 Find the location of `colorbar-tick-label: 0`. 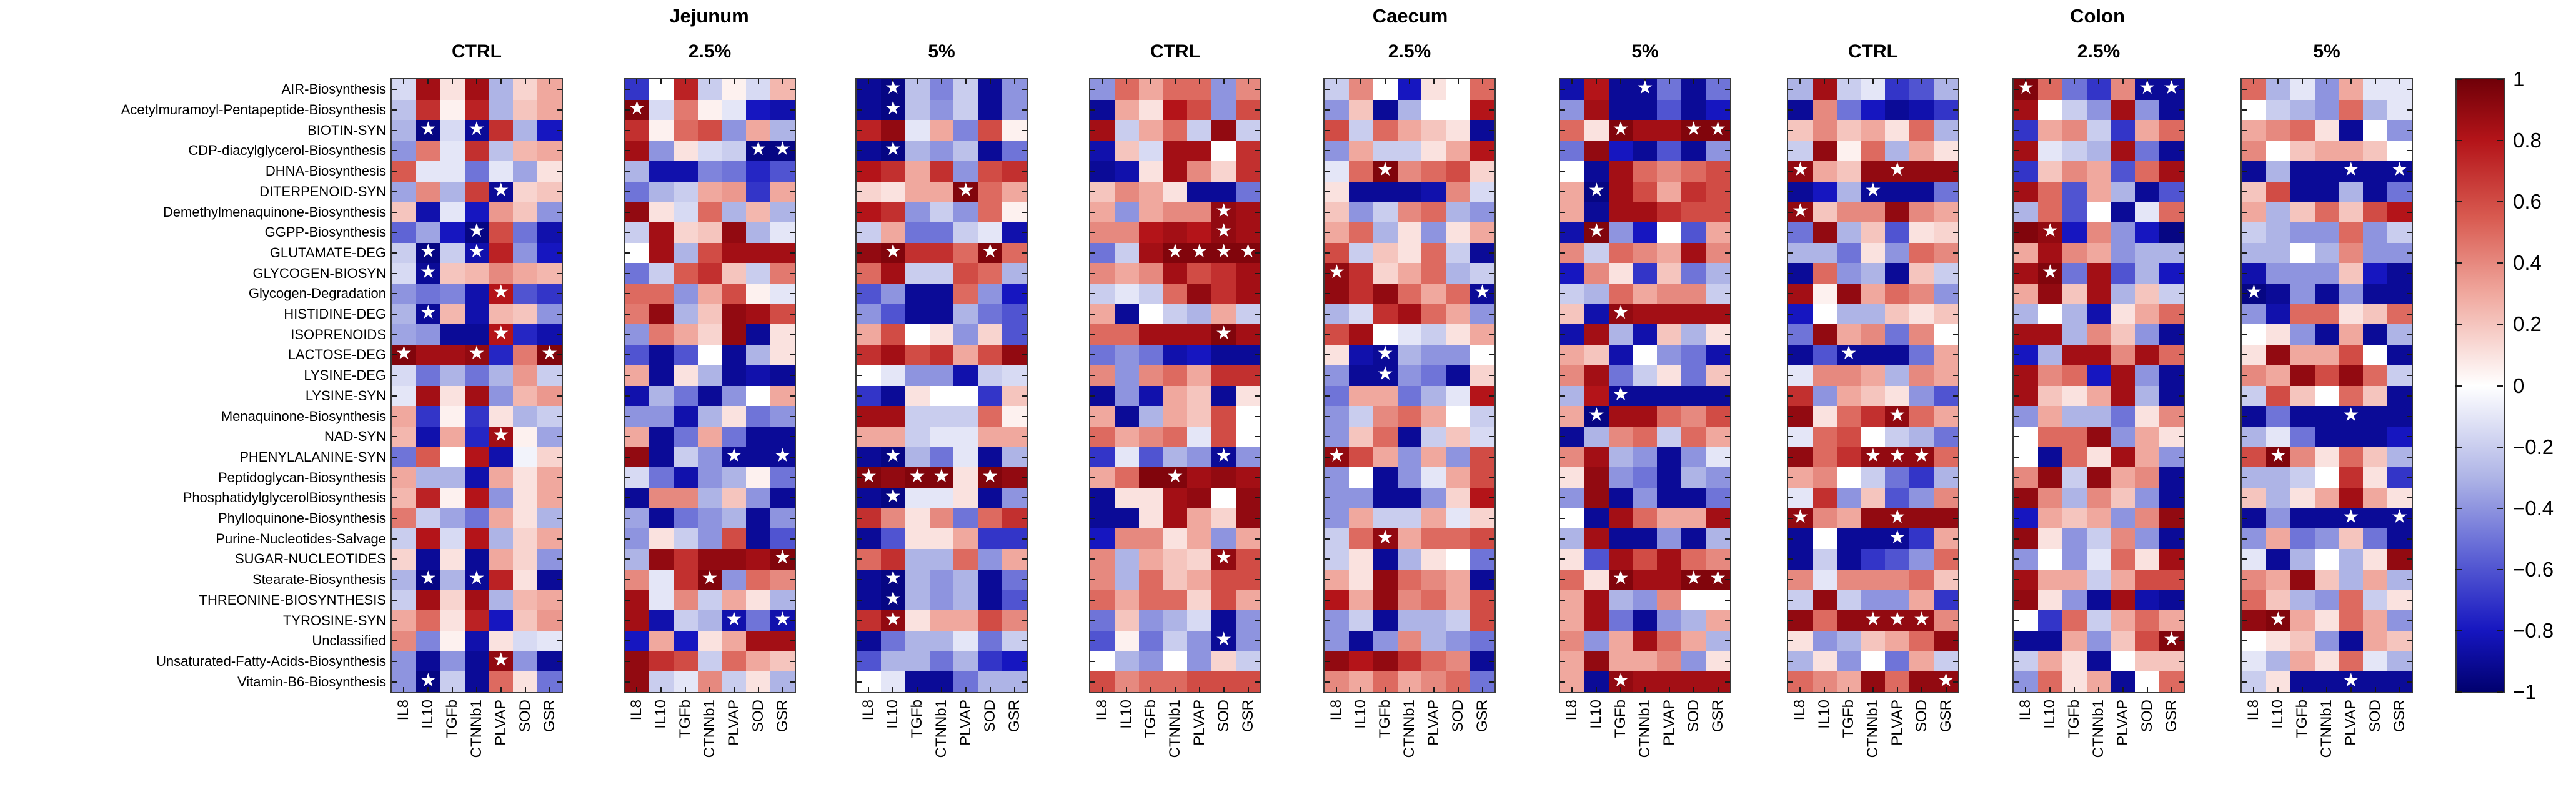

colorbar-tick-label: 0 is located at coordinates (2519, 386).